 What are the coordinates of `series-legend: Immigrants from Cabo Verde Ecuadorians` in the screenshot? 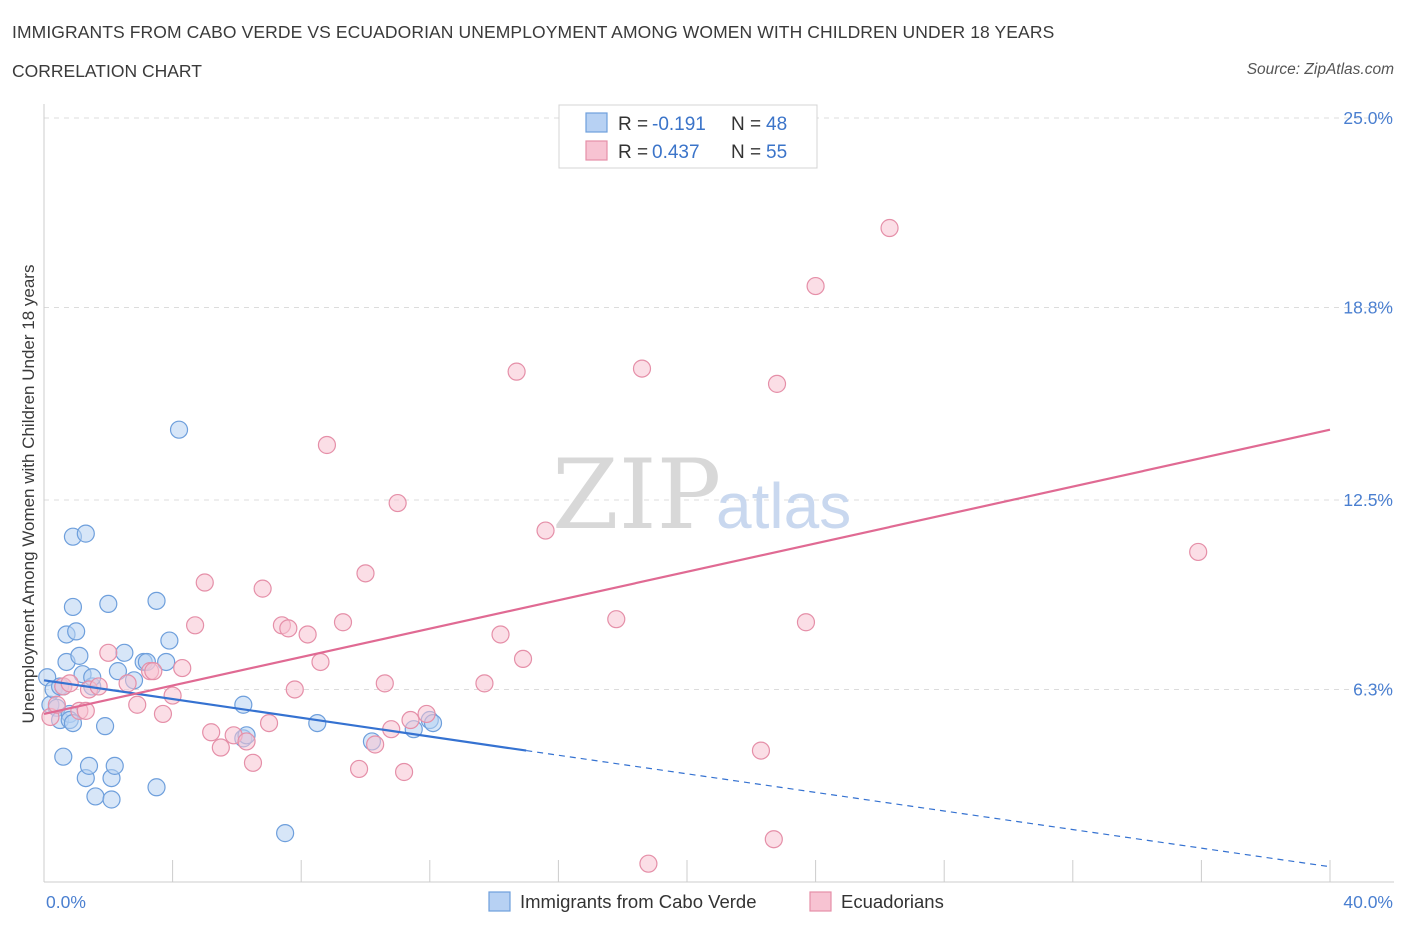 It's located at (716, 901).